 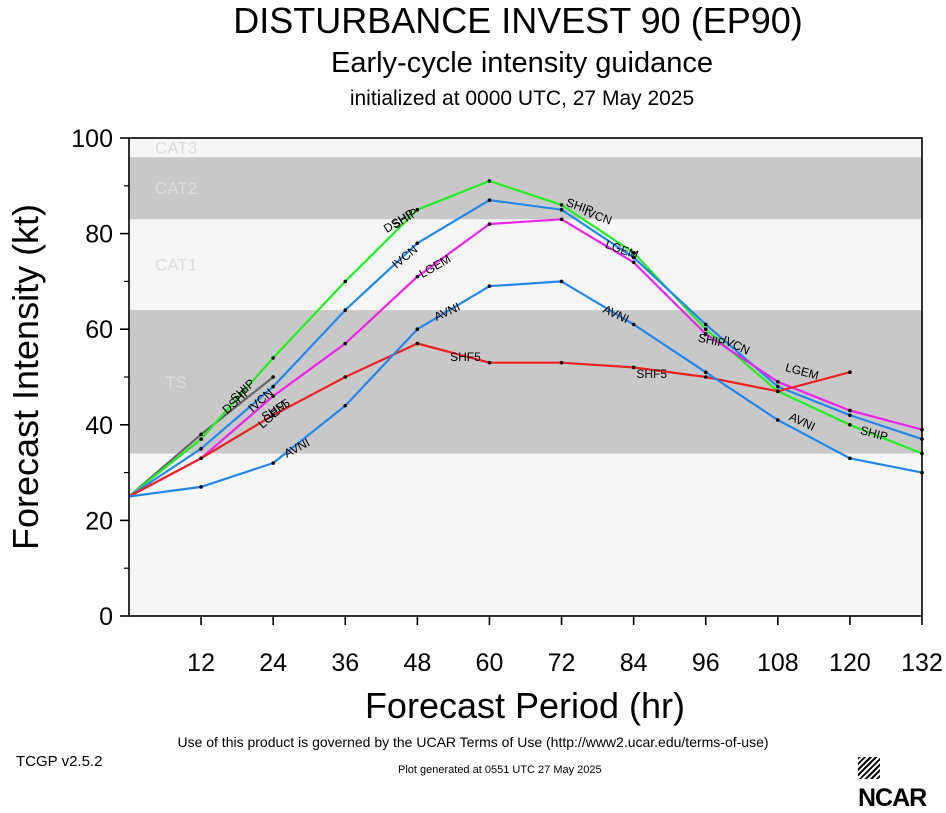 I want to click on data-point-ship-84h, so click(x=633, y=252).